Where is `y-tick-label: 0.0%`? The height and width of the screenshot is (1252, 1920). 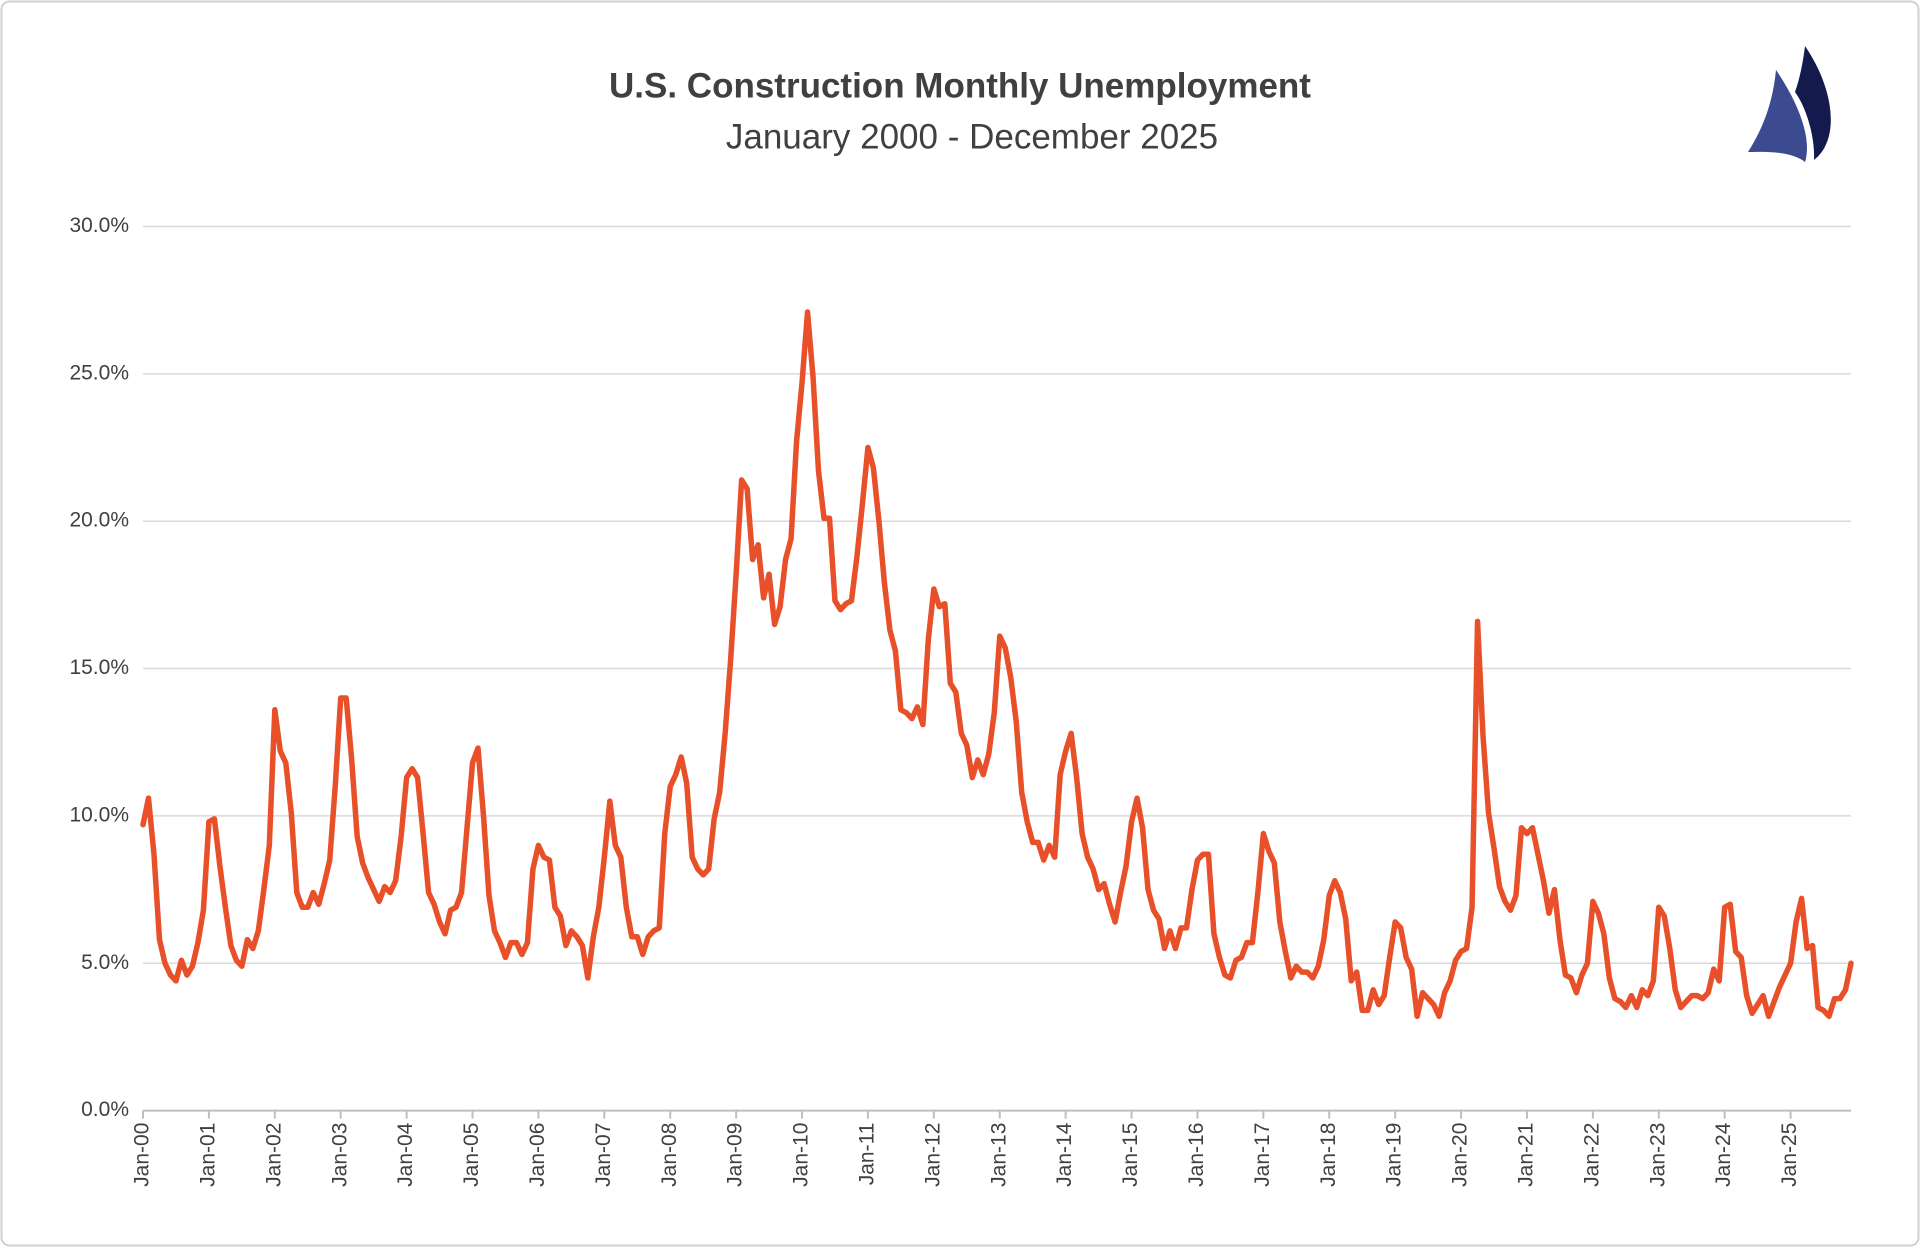 y-tick-label: 0.0% is located at coordinates (105, 1109).